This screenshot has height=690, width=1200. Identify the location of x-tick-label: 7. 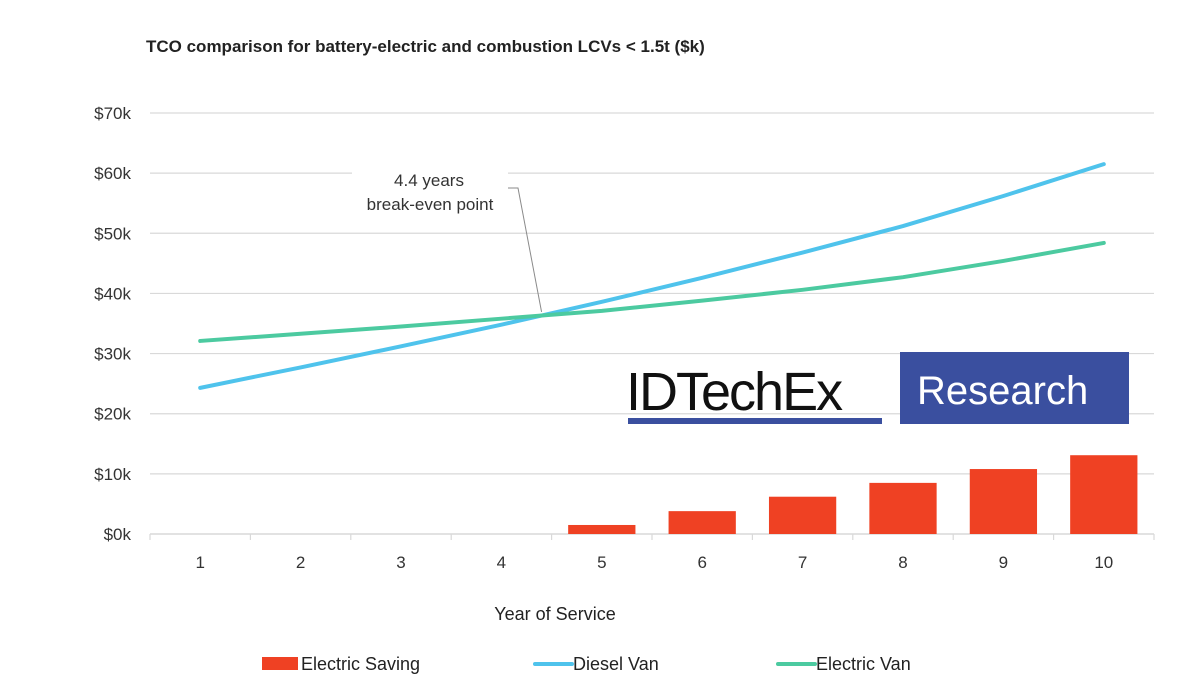
(802, 562).